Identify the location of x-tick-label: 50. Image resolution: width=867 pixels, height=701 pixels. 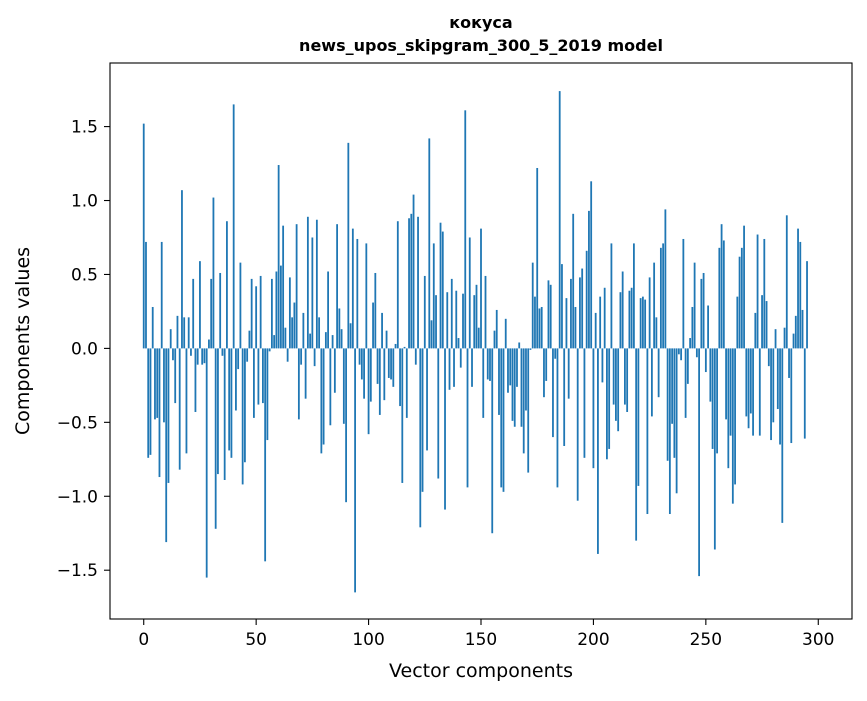
(256, 640).